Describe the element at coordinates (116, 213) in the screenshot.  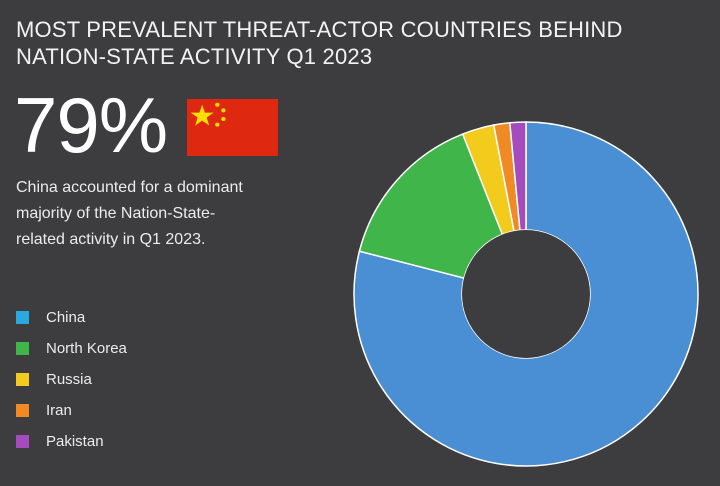
I see `description-line-2: majority of the Nation-State-` at that location.